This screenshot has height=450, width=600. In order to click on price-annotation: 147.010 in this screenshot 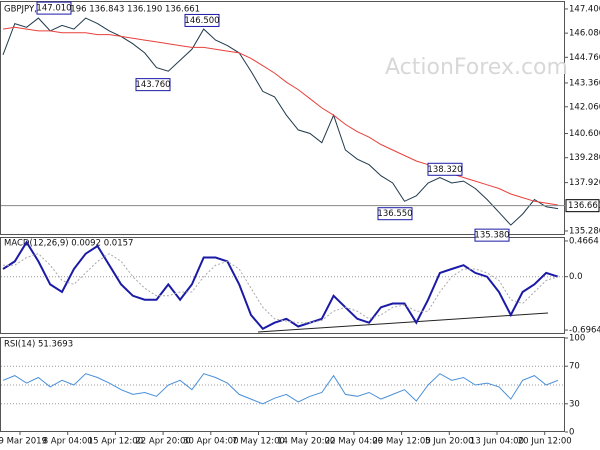, I will do `click(53, 9)`.